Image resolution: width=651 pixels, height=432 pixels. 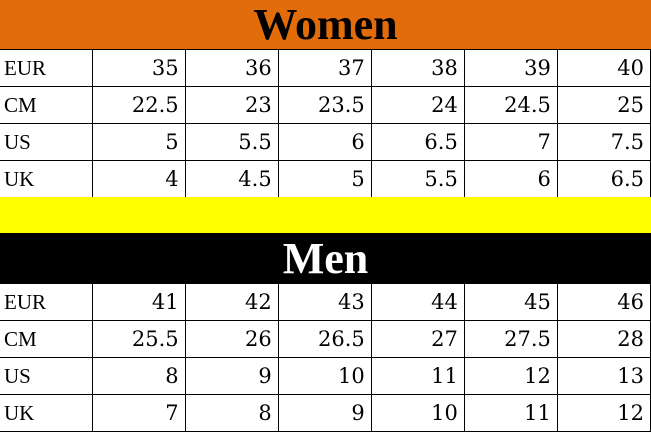 I want to click on size-cell: 45, so click(x=510, y=302).